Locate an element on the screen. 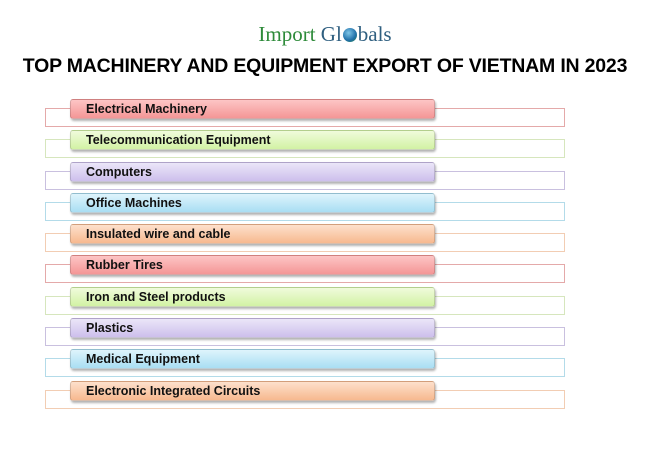 This screenshot has height=450, width=650. list-item: Office Machines is located at coordinates (325, 208).